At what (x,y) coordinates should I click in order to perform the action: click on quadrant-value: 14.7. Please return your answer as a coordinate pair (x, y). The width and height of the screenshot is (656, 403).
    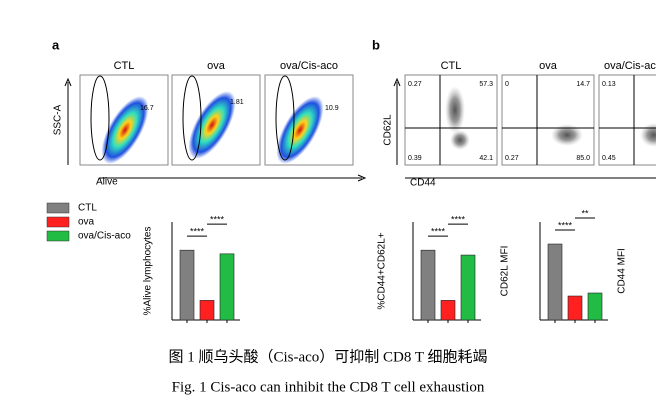
    Looking at the image, I should click on (583, 84).